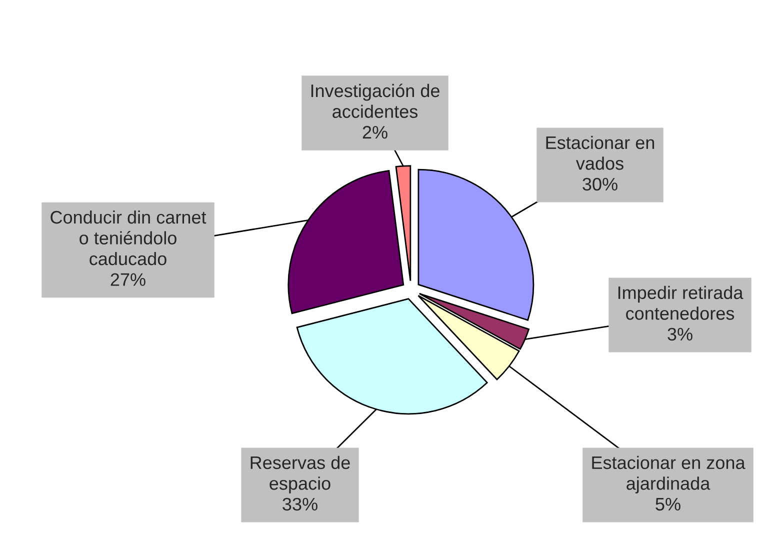  I want to click on data-label: 30%, so click(600, 184).